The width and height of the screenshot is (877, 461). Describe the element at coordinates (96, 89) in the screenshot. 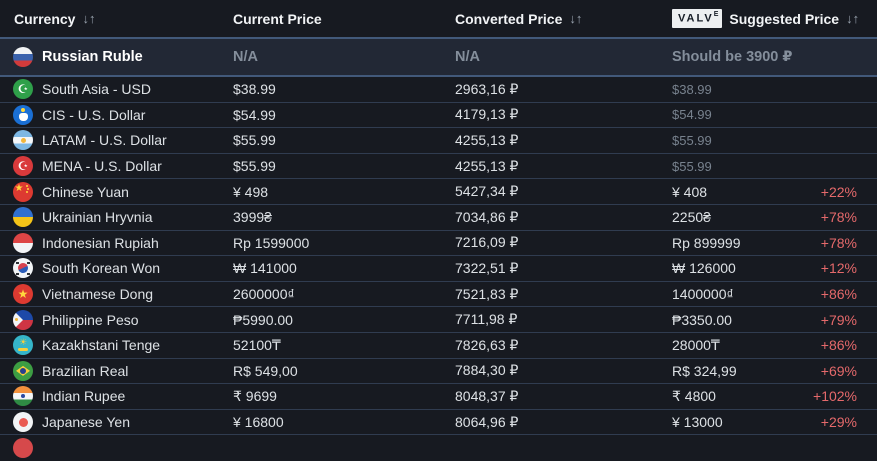

I see `currency-label: South Asia - USD` at that location.